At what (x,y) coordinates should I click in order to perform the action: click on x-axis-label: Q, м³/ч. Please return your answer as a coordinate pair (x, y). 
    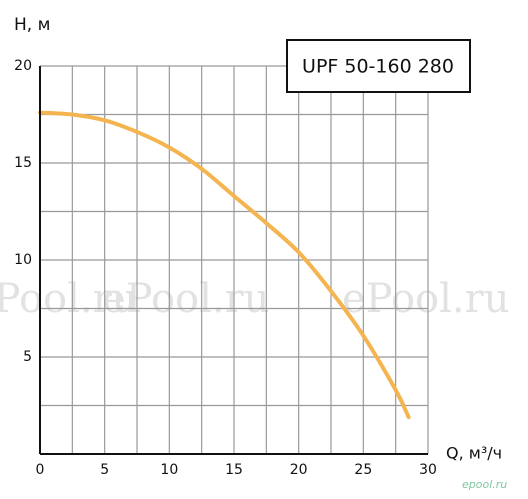
    Looking at the image, I should click on (474, 453).